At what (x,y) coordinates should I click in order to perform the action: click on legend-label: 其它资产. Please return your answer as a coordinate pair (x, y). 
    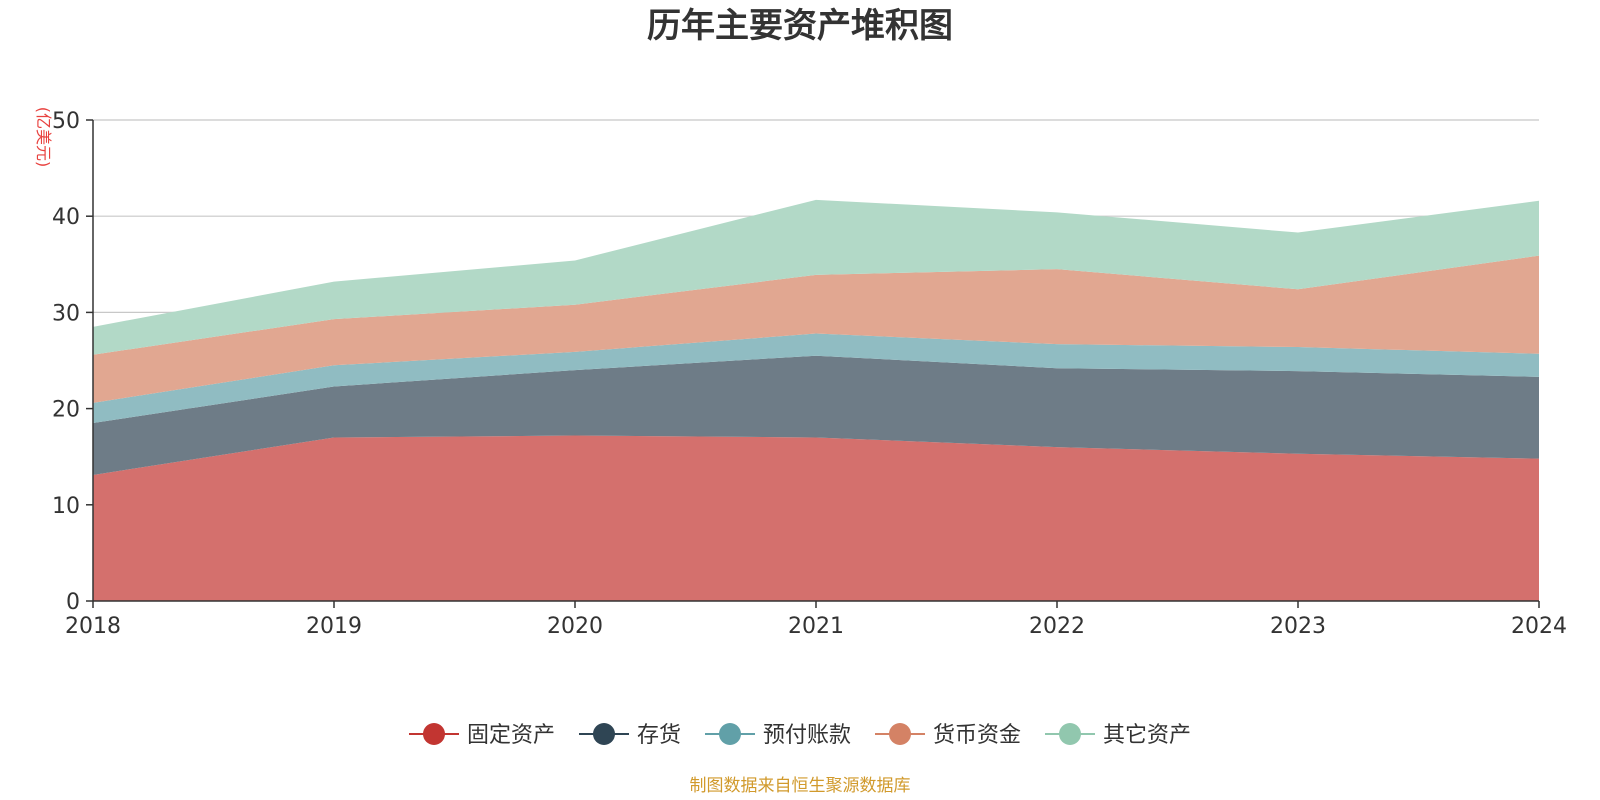
    Looking at the image, I should click on (1147, 735).